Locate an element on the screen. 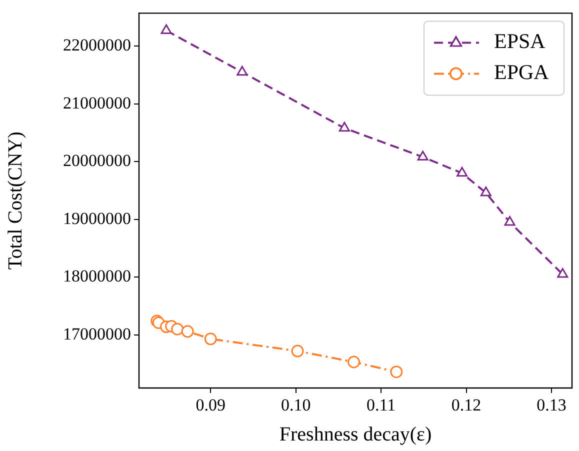 The image size is (579, 451). y-tick-label: 21000000 is located at coordinates (97, 102).